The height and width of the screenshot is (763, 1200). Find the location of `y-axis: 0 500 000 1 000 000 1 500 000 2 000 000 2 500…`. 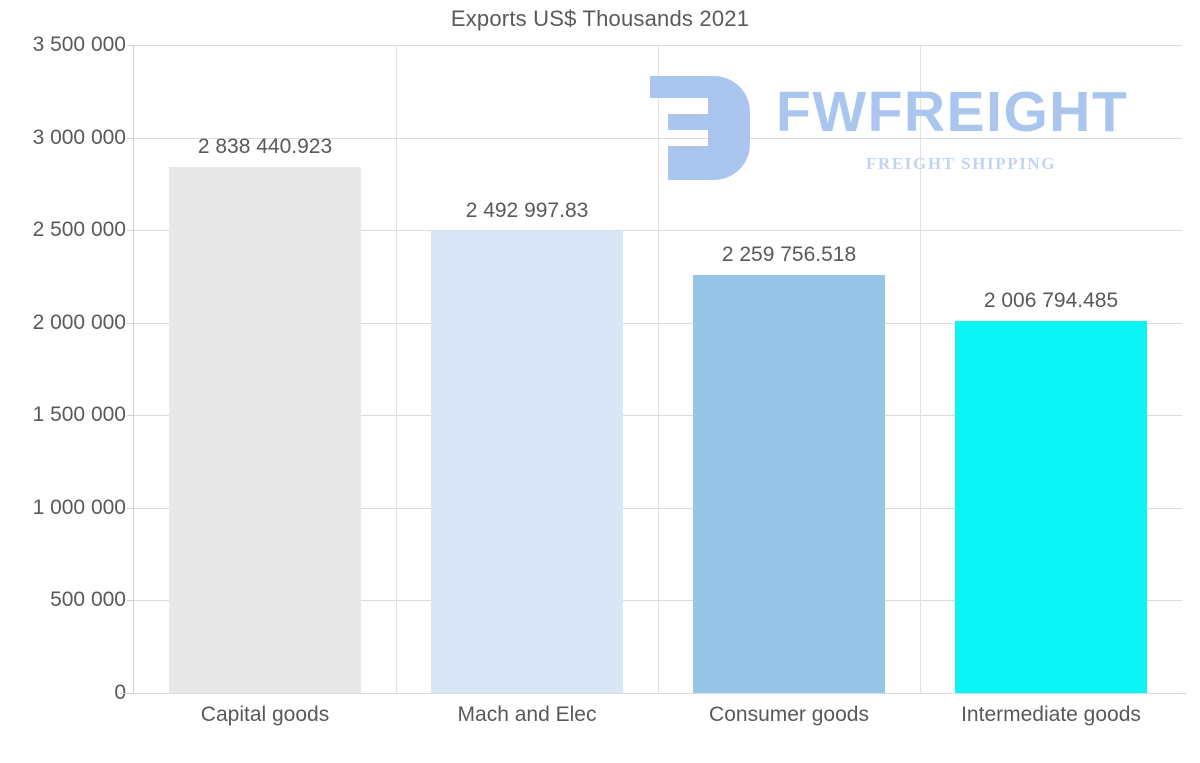

y-axis: 0 500 000 1 000 000 1 500 000 2 000 000 2 500… is located at coordinates (67, 381).